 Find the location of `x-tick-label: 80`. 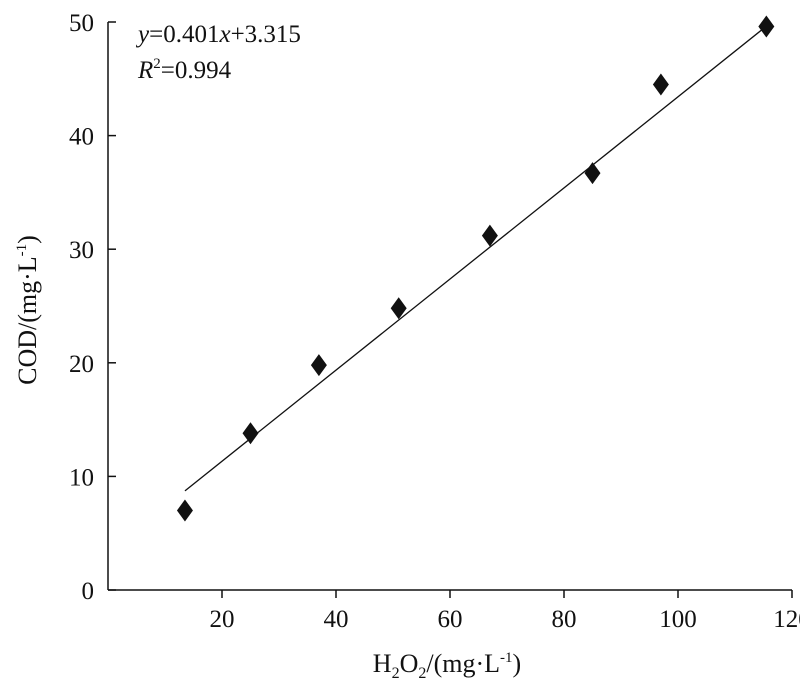

x-tick-label: 80 is located at coordinates (564, 619).